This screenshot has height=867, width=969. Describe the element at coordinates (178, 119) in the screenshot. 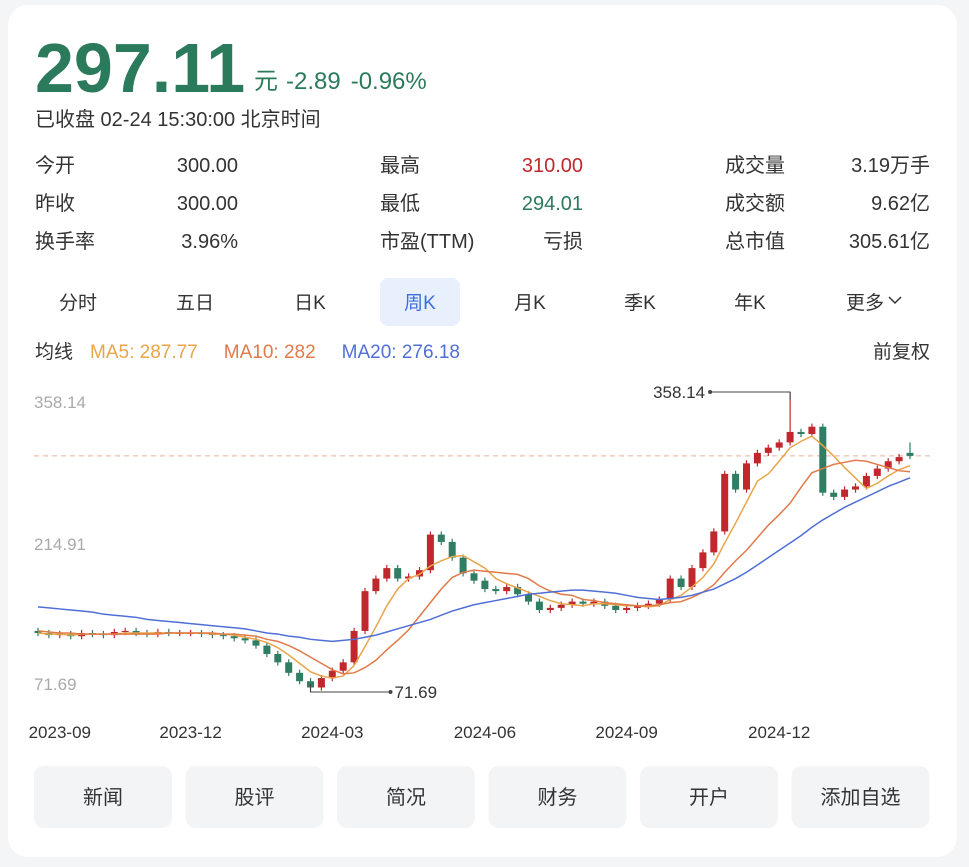

I see `status: 已收盘 02-24 15:30:00 北京时间` at that location.